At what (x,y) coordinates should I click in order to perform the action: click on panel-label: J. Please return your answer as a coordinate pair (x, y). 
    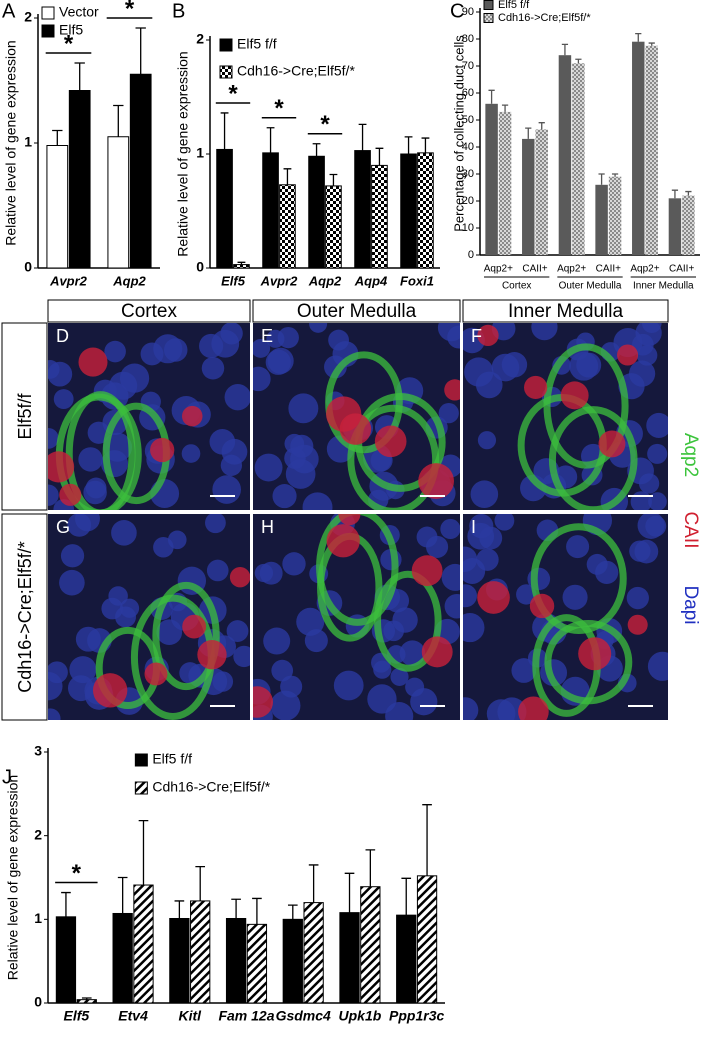
    Looking at the image, I should click on (7, 777).